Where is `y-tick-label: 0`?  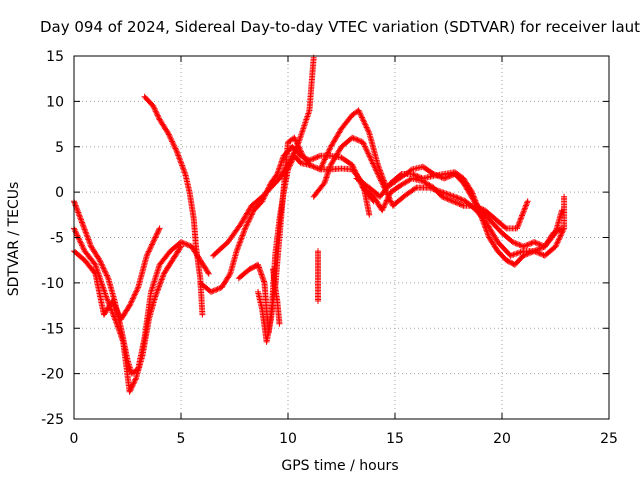
y-tick-label: 0 is located at coordinates (59, 193).